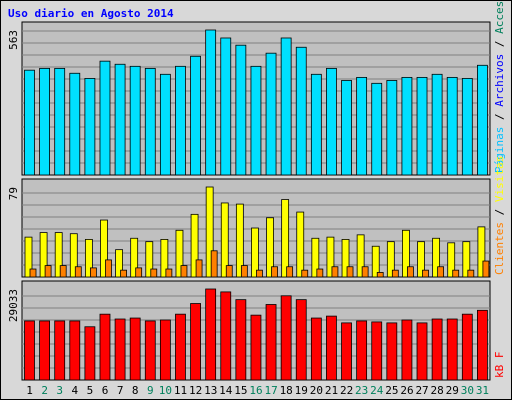  Describe the element at coordinates (226, 390) in the screenshot. I see `x-tick-label: 14` at that location.